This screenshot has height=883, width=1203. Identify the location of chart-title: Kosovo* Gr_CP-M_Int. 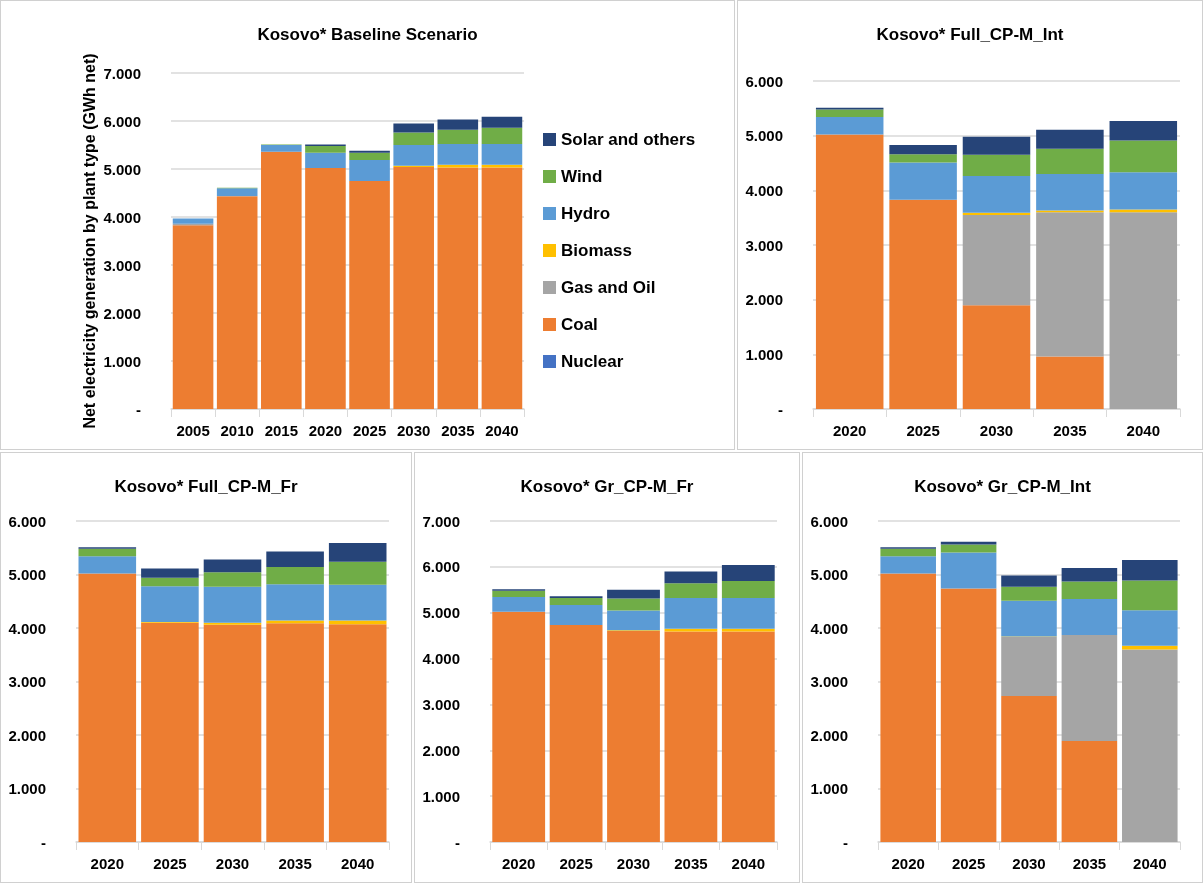
(1003, 486).